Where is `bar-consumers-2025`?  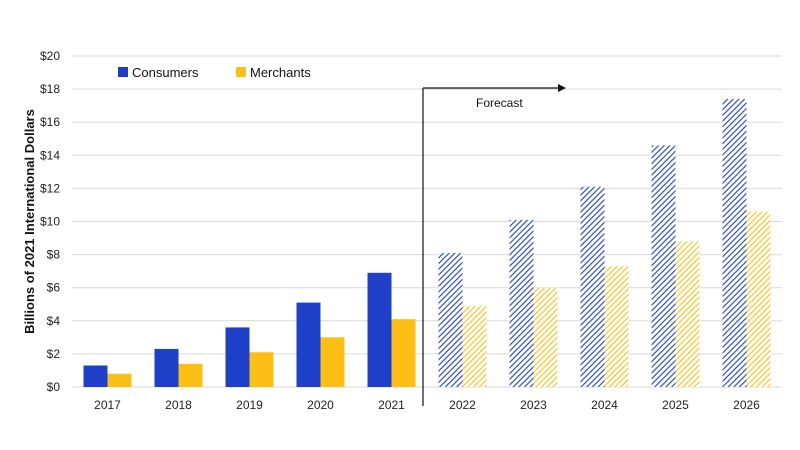
bar-consumers-2025 is located at coordinates (663, 266).